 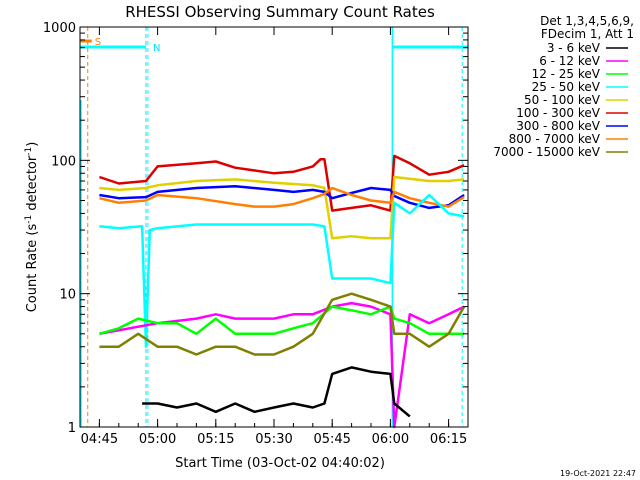 I want to click on legend-entry: 6 - 12 keV, so click(x=583, y=61).